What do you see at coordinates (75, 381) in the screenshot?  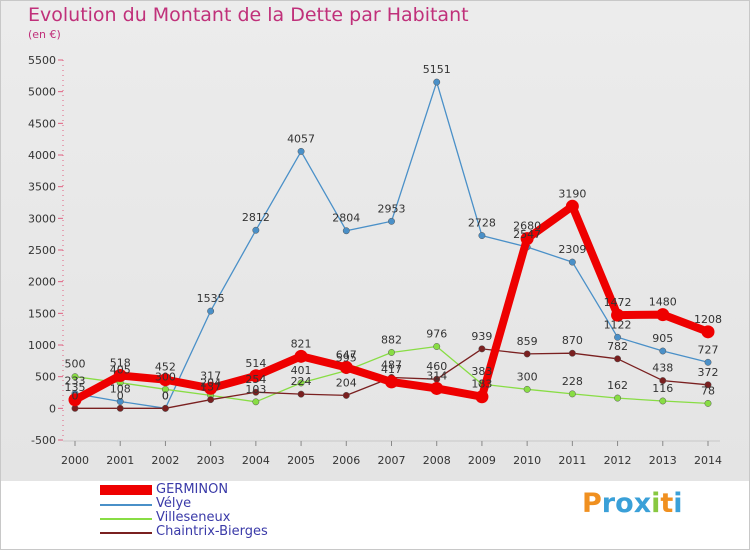 I see `data-label-v-lye: 233` at bounding box center [75, 381].